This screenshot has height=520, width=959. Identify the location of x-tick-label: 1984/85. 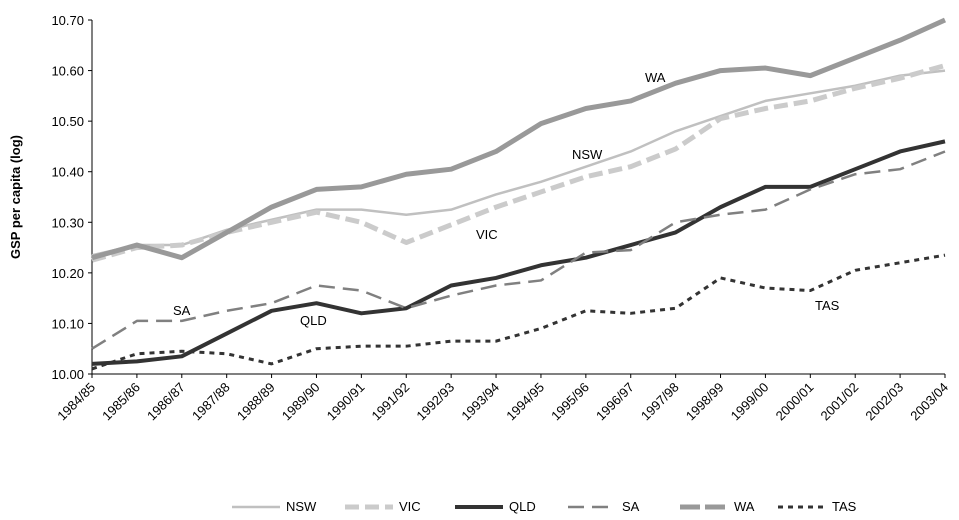
(76, 402).